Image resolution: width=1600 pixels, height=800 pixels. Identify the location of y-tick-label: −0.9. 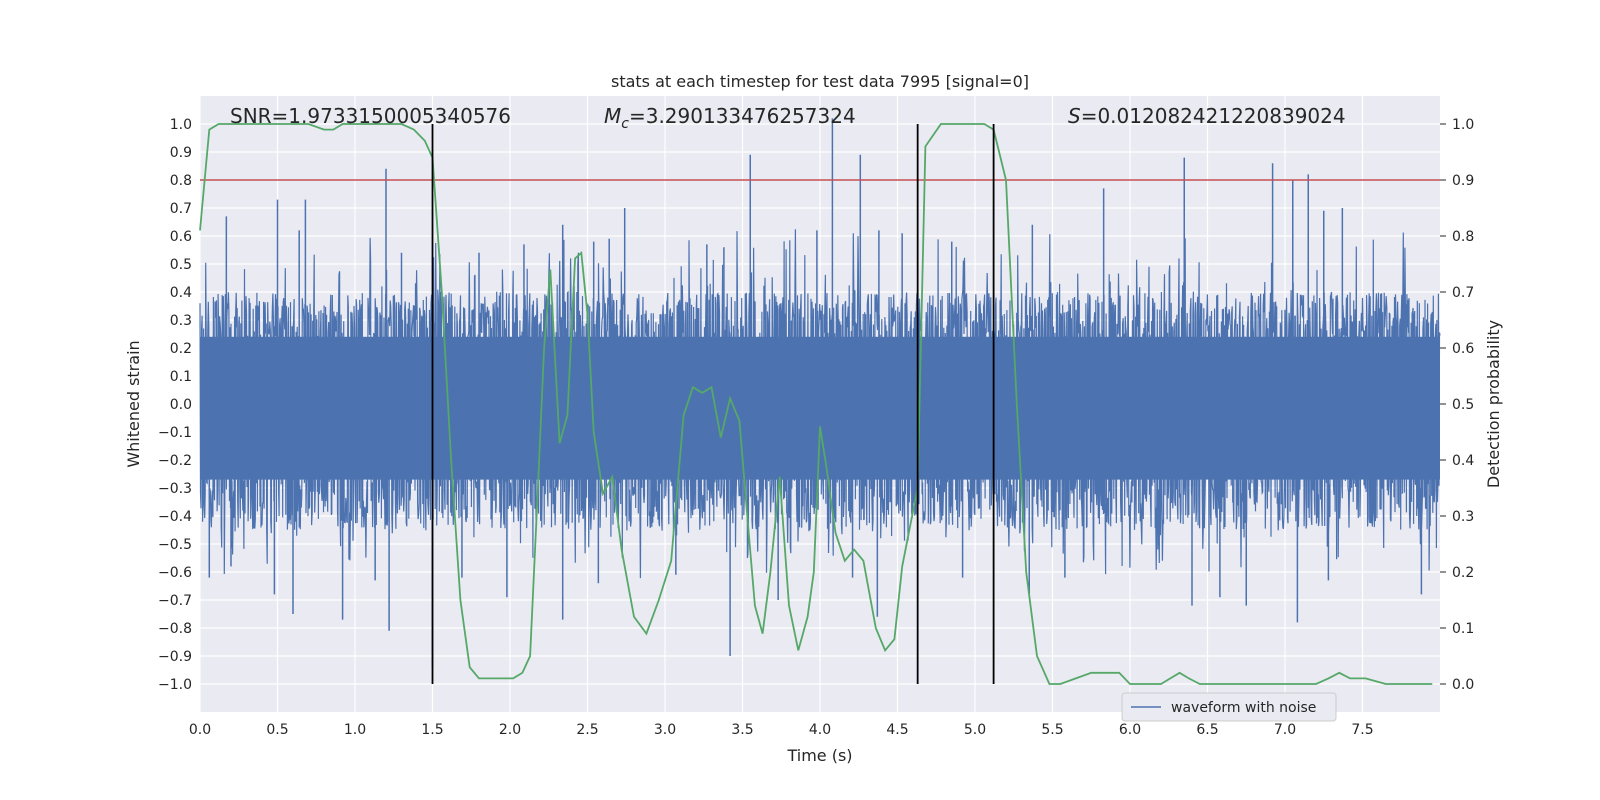
(175, 657).